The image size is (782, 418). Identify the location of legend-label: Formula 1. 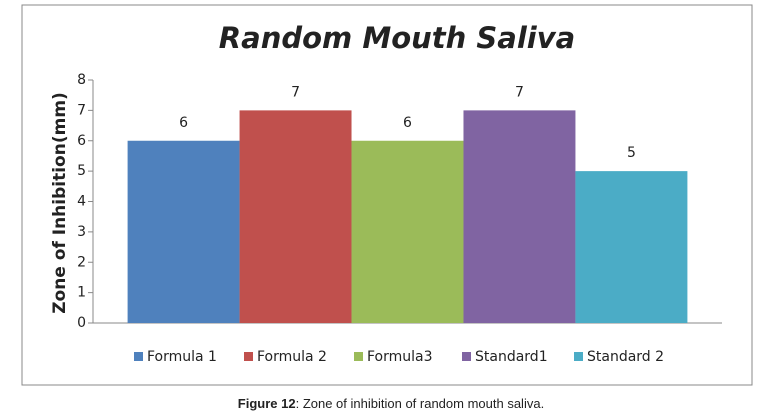
(182, 357).